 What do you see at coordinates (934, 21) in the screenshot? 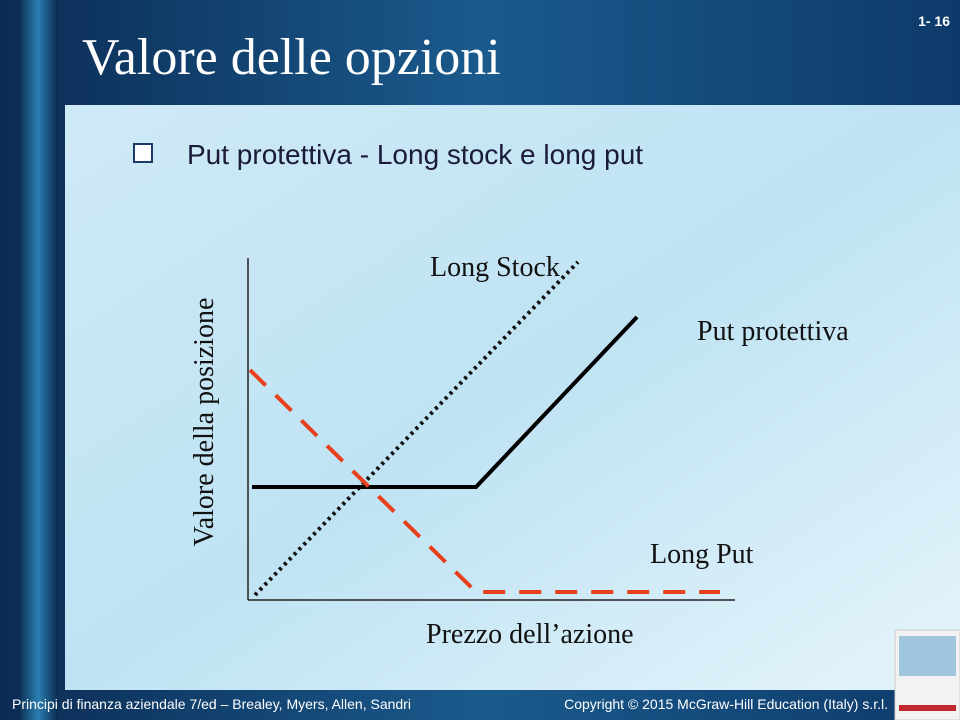
I see `slide-number: 1- 16` at bounding box center [934, 21].